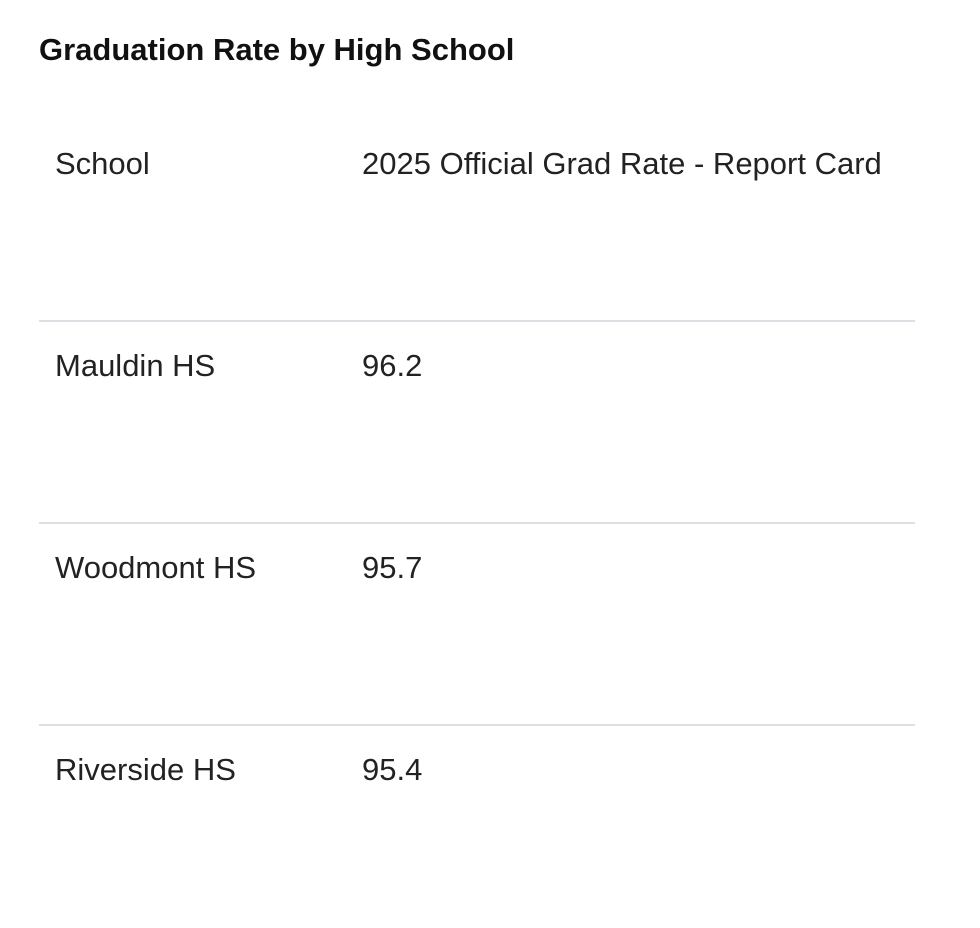 The image size is (980, 928). What do you see at coordinates (156, 567) in the screenshot?
I see `school-name-cell: Woodmont HS` at bounding box center [156, 567].